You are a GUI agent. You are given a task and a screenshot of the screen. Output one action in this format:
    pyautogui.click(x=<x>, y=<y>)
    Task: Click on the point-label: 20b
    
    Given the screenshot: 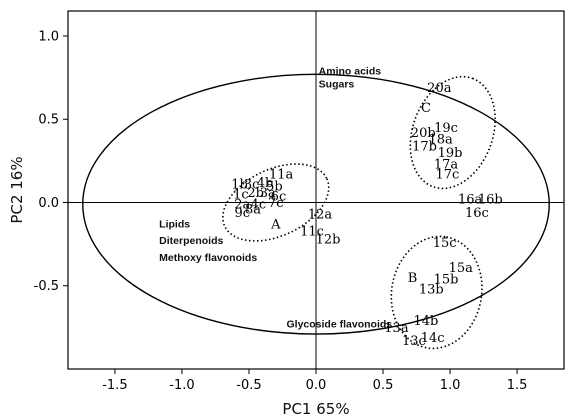 What is the action you would take?
    pyautogui.click(x=423, y=133)
    